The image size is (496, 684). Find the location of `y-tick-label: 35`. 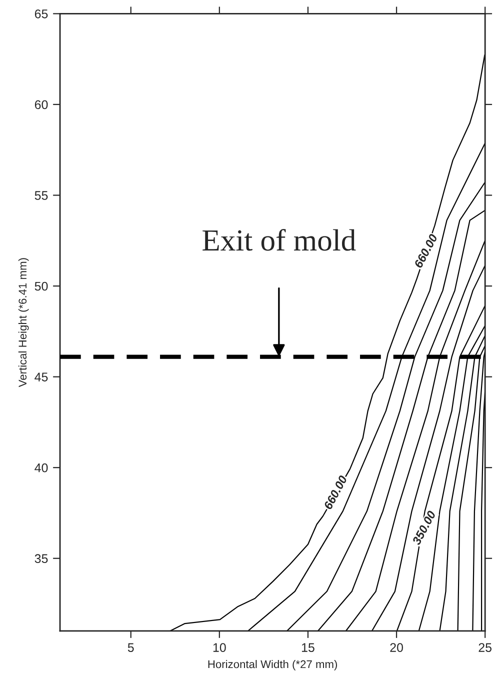

y-tick-label: 35 is located at coordinates (41, 559).